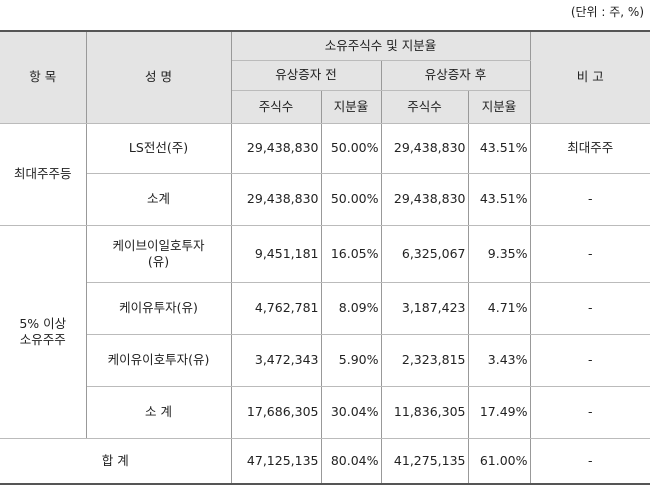 The width and height of the screenshot is (650, 485). I want to click on header-before-ratio: 지분율, so click(351, 107).